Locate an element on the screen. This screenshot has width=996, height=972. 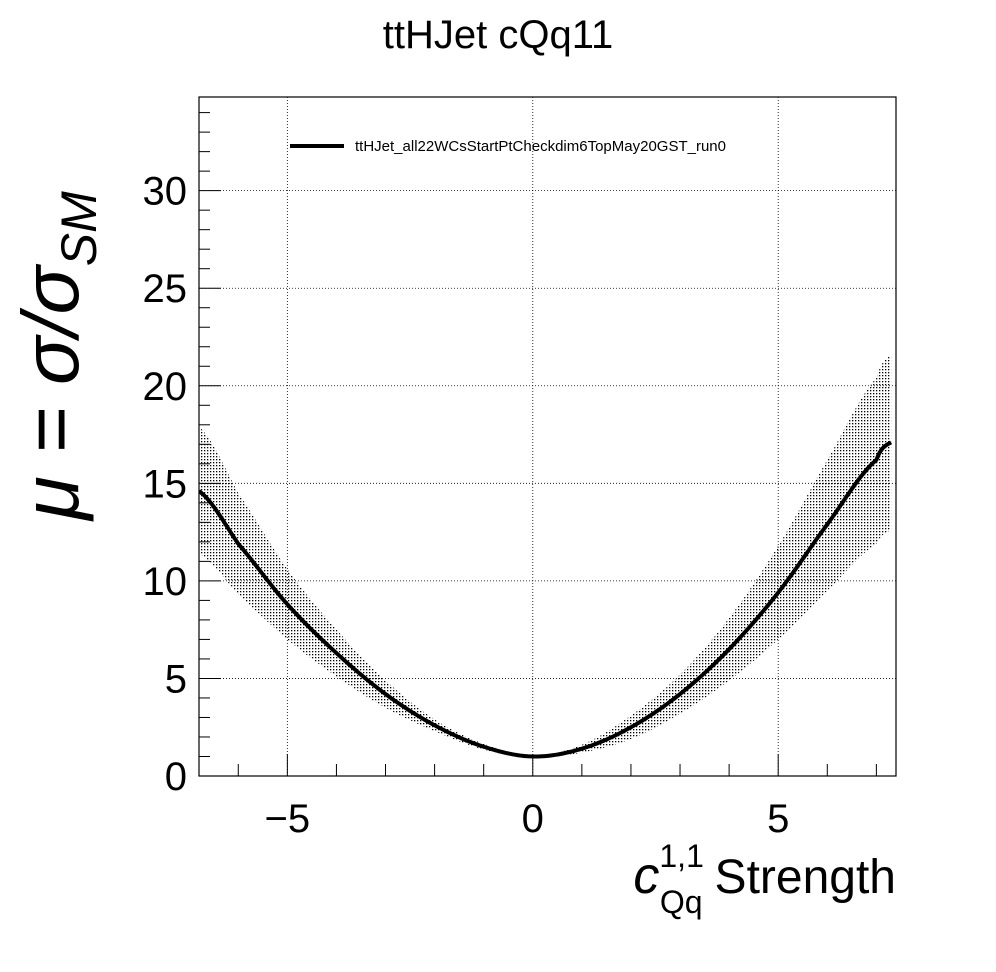
x-axis-label-main: c is located at coordinates (646, 876).